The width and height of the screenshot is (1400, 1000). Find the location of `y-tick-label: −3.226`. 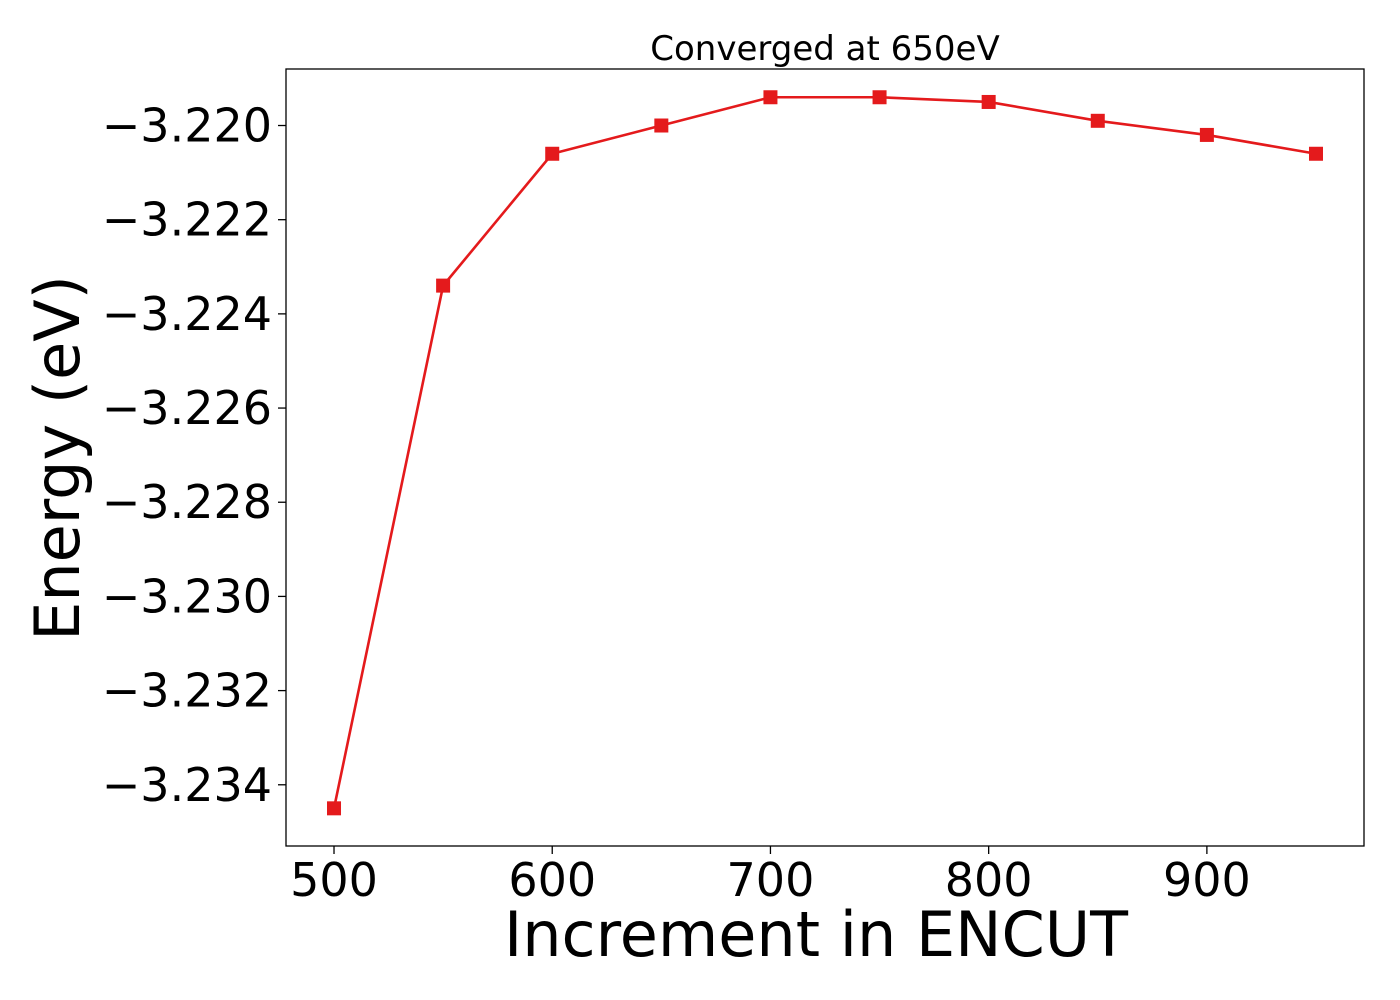

y-tick-label: −3.226 is located at coordinates (187, 408).